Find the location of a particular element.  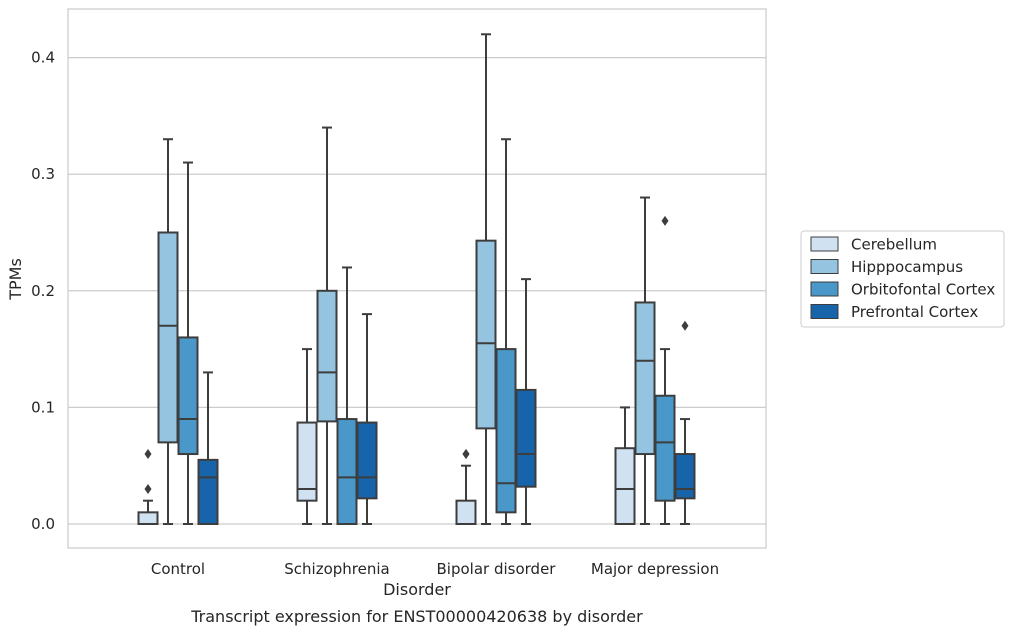

y-tick-label: 0.4 is located at coordinates (43, 58).